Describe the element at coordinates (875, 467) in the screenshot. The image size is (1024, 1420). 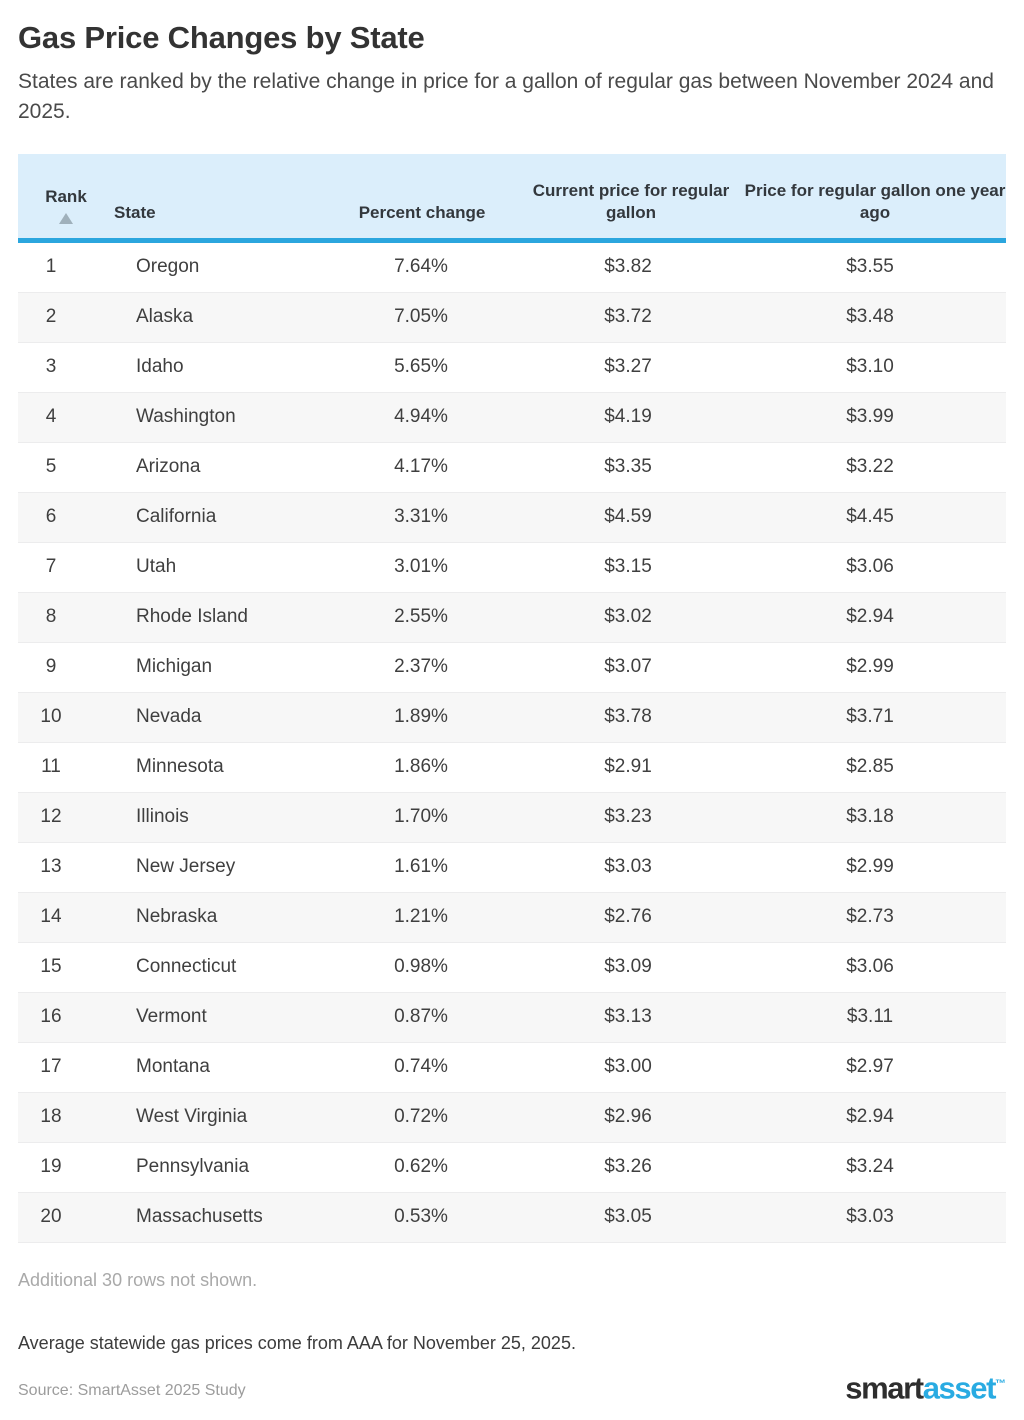
I see `cell-previous-price: $3.22` at that location.